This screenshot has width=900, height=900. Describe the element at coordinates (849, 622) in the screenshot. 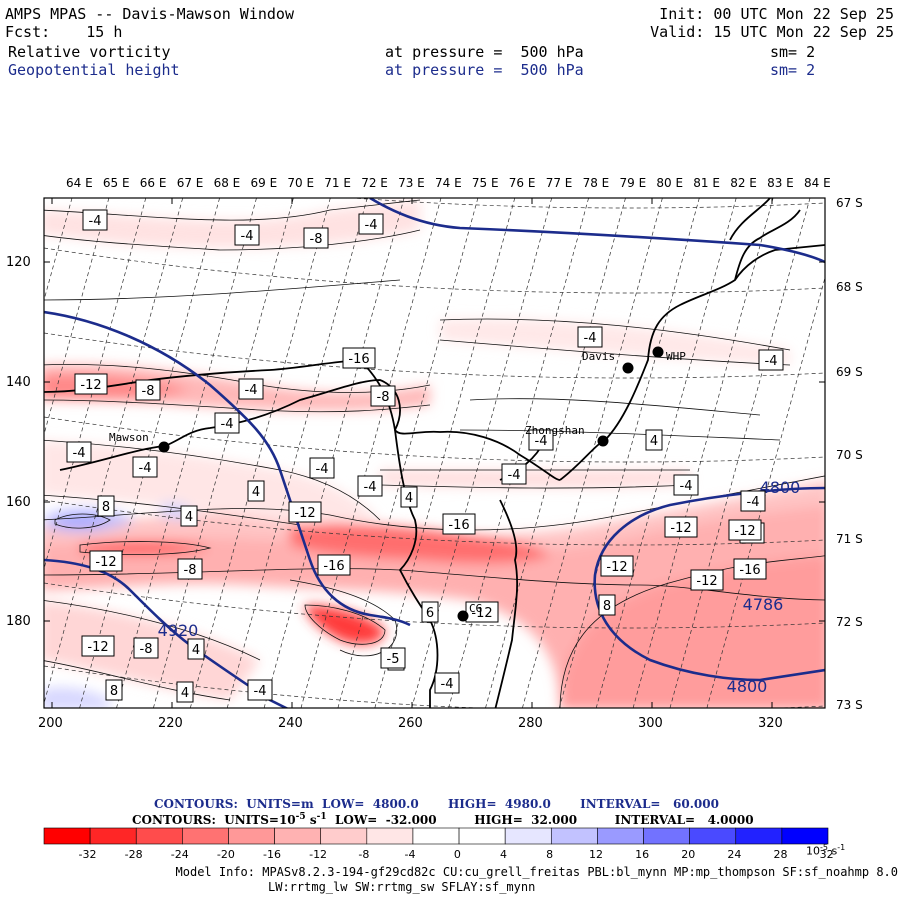

I see `latitude-label: 72 S` at that location.